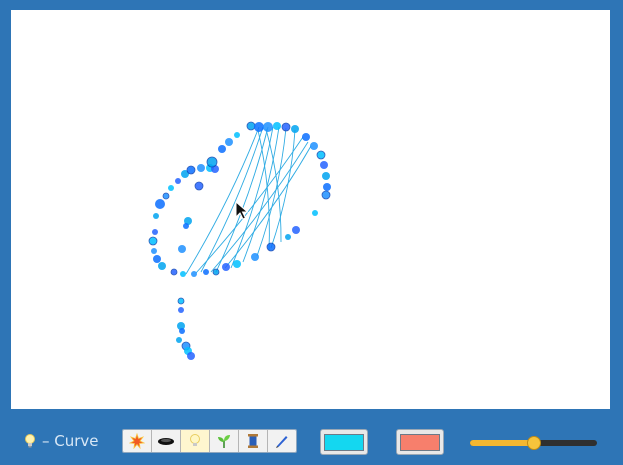 The image size is (623, 465). What do you see at coordinates (70, 441) in the screenshot?
I see `mode-label: – Curve` at bounding box center [70, 441].